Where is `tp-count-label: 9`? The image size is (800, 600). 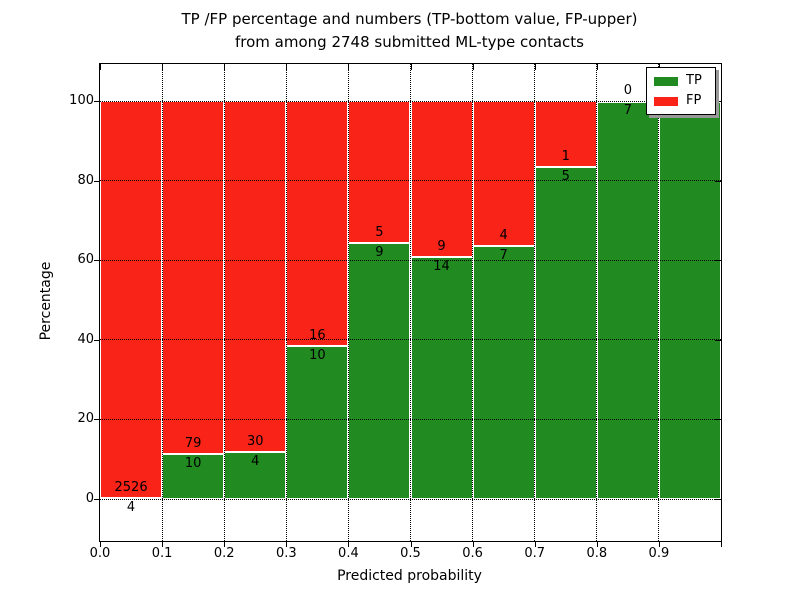
tp-count-label: 9 is located at coordinates (379, 253).